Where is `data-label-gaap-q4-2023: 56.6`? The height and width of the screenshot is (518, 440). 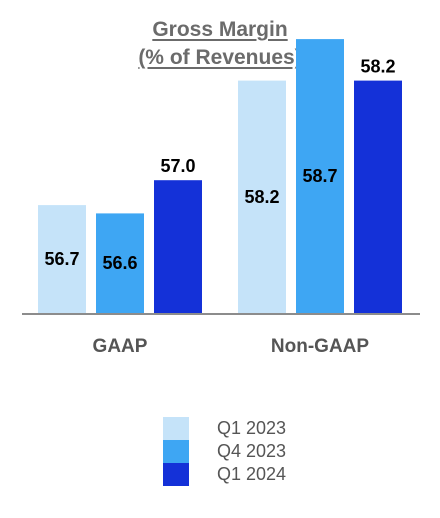 data-label-gaap-q4-2023: 56.6 is located at coordinates (119, 263).